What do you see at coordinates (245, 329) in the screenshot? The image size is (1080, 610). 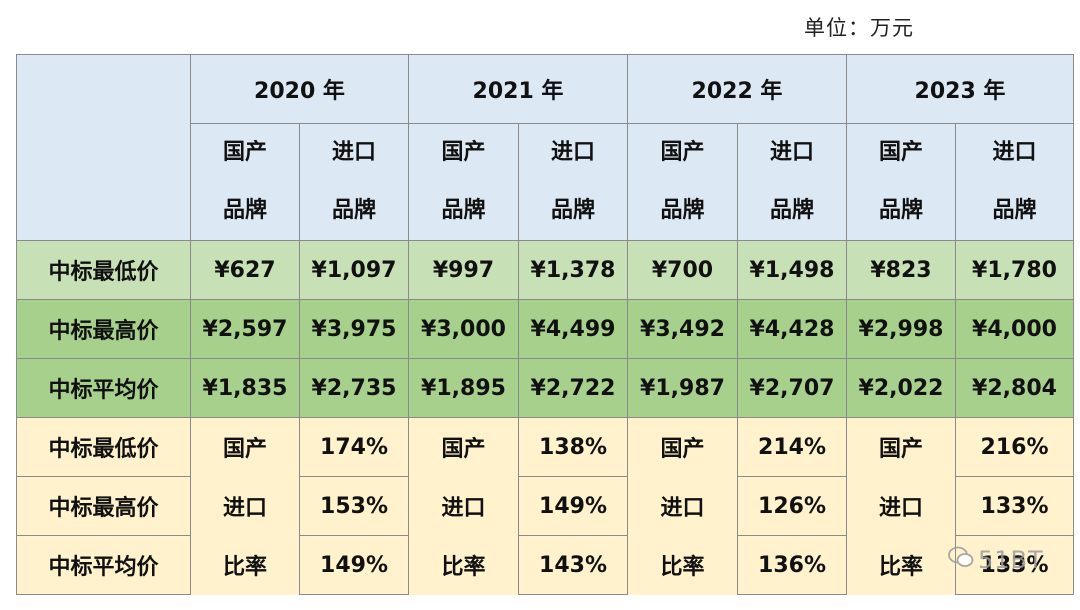 I see `price-cell: ¥2,597` at bounding box center [245, 329].